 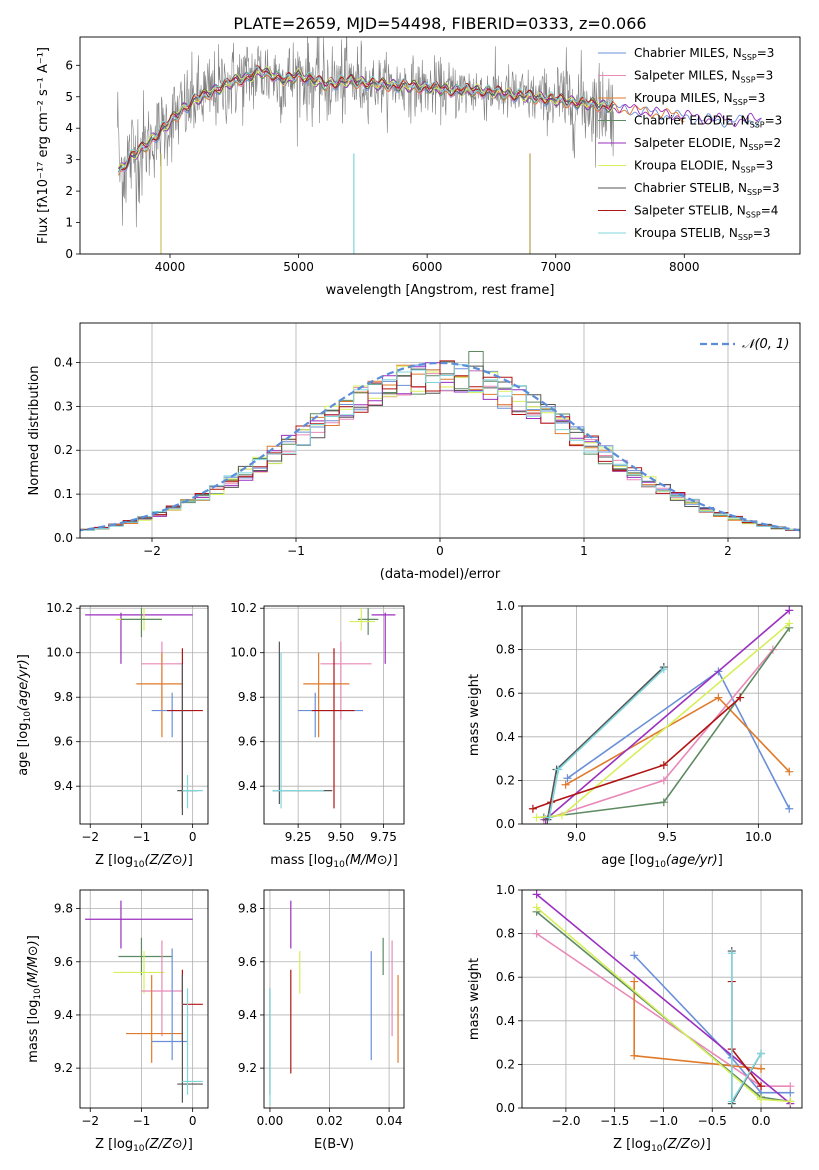 What do you see at coordinates (758, 837) in the screenshot?
I see `x-tick-label: 10.0` at bounding box center [758, 837].